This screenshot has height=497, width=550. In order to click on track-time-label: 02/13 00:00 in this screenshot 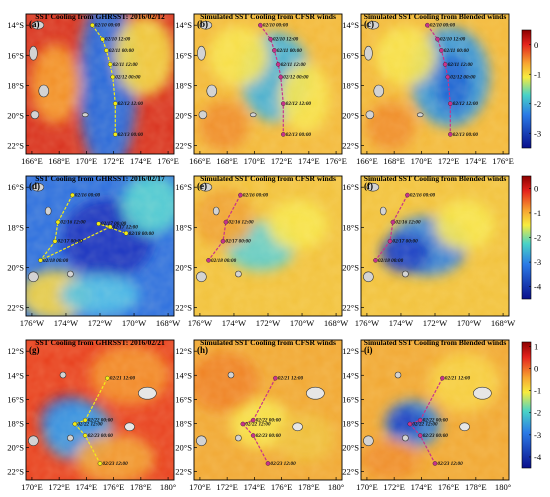, I will do `click(131, 135)`.